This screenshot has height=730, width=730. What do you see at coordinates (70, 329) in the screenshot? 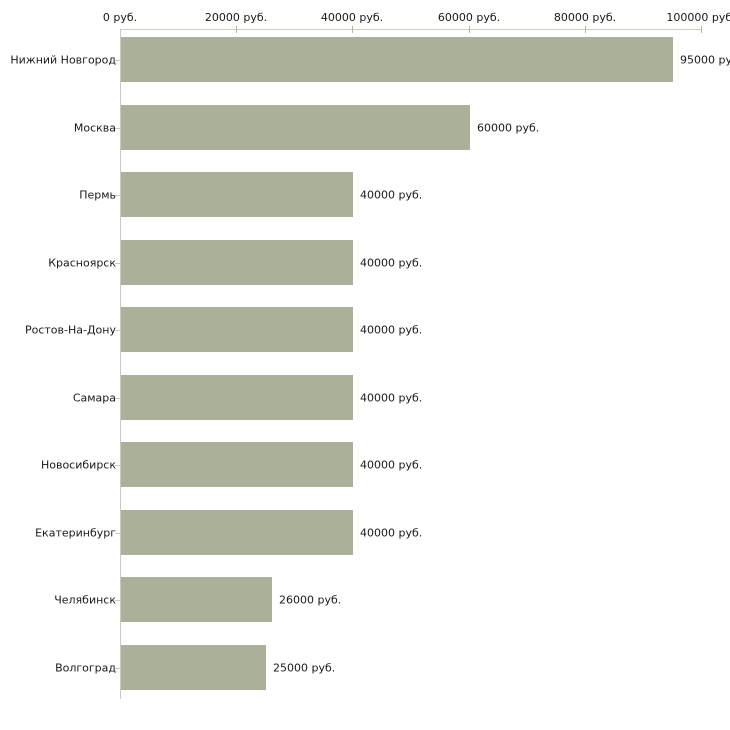
I see `category-label: Ростов-На-Дону` at bounding box center [70, 329].